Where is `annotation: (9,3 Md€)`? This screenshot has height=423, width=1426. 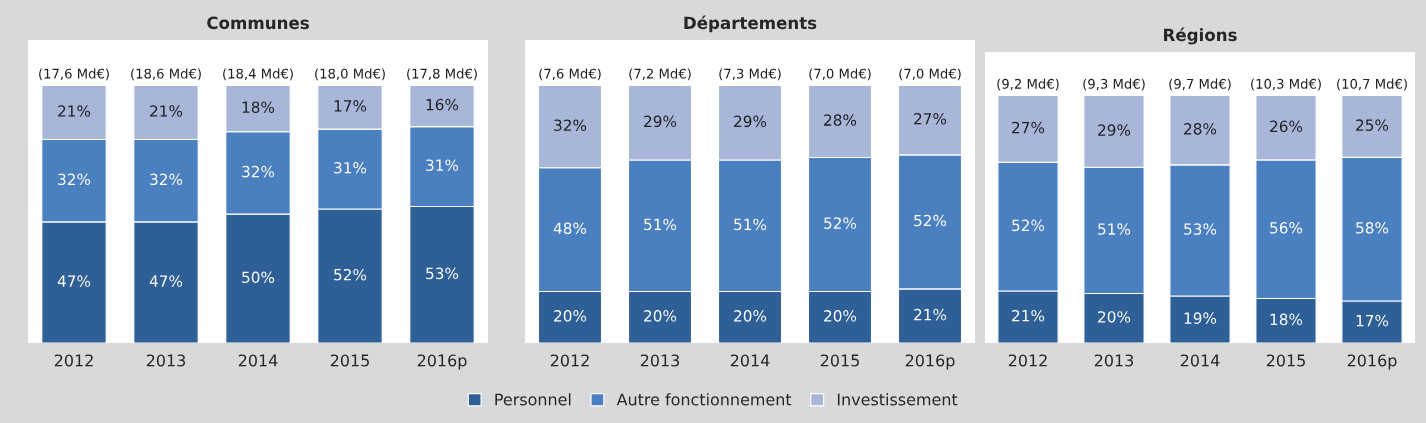
annotation: (9,3 Md€) is located at coordinates (1114, 84).